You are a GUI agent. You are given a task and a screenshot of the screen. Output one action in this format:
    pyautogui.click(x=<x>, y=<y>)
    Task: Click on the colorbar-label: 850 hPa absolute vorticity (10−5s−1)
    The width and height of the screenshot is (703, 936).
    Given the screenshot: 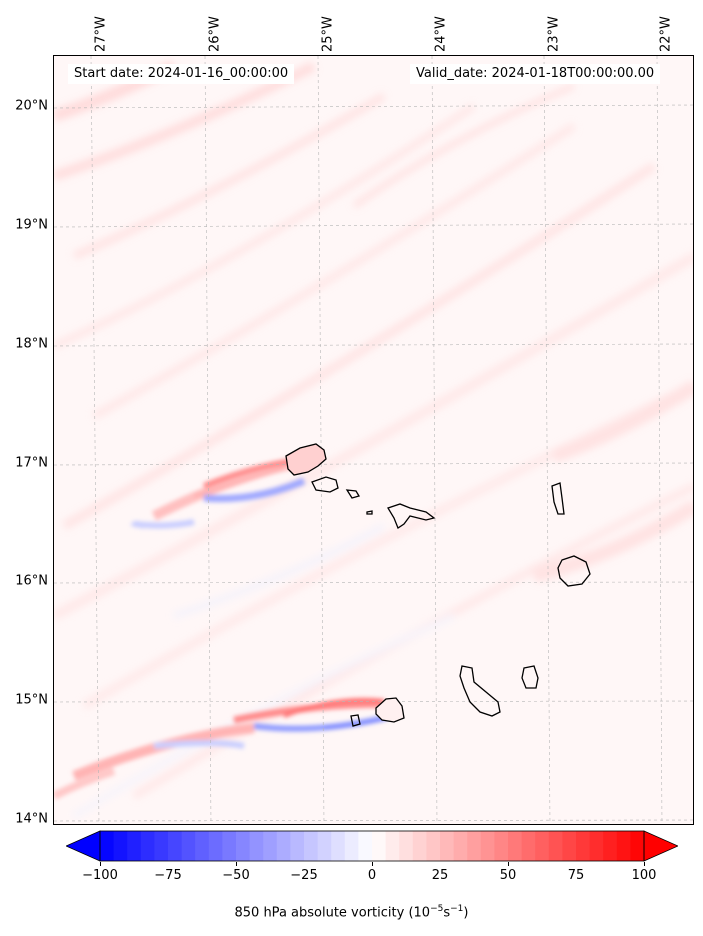 What is the action you would take?
    pyautogui.click(x=351, y=912)
    